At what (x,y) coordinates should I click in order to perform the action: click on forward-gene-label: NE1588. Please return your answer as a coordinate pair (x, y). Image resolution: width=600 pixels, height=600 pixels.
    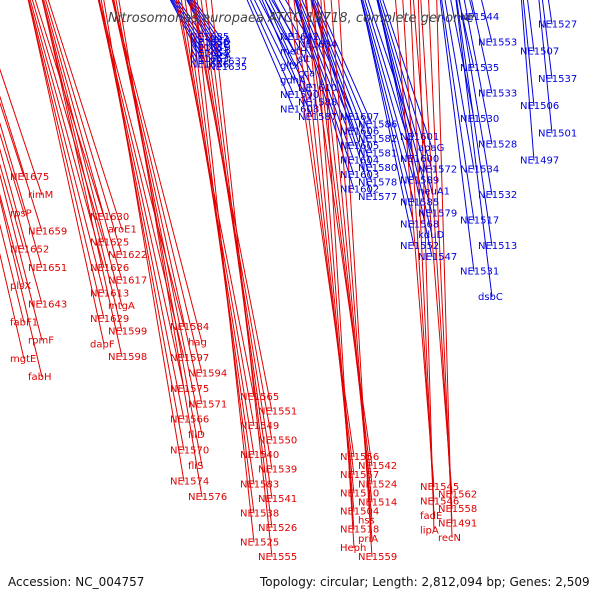
    Looking at the image, I should click on (317, 103).